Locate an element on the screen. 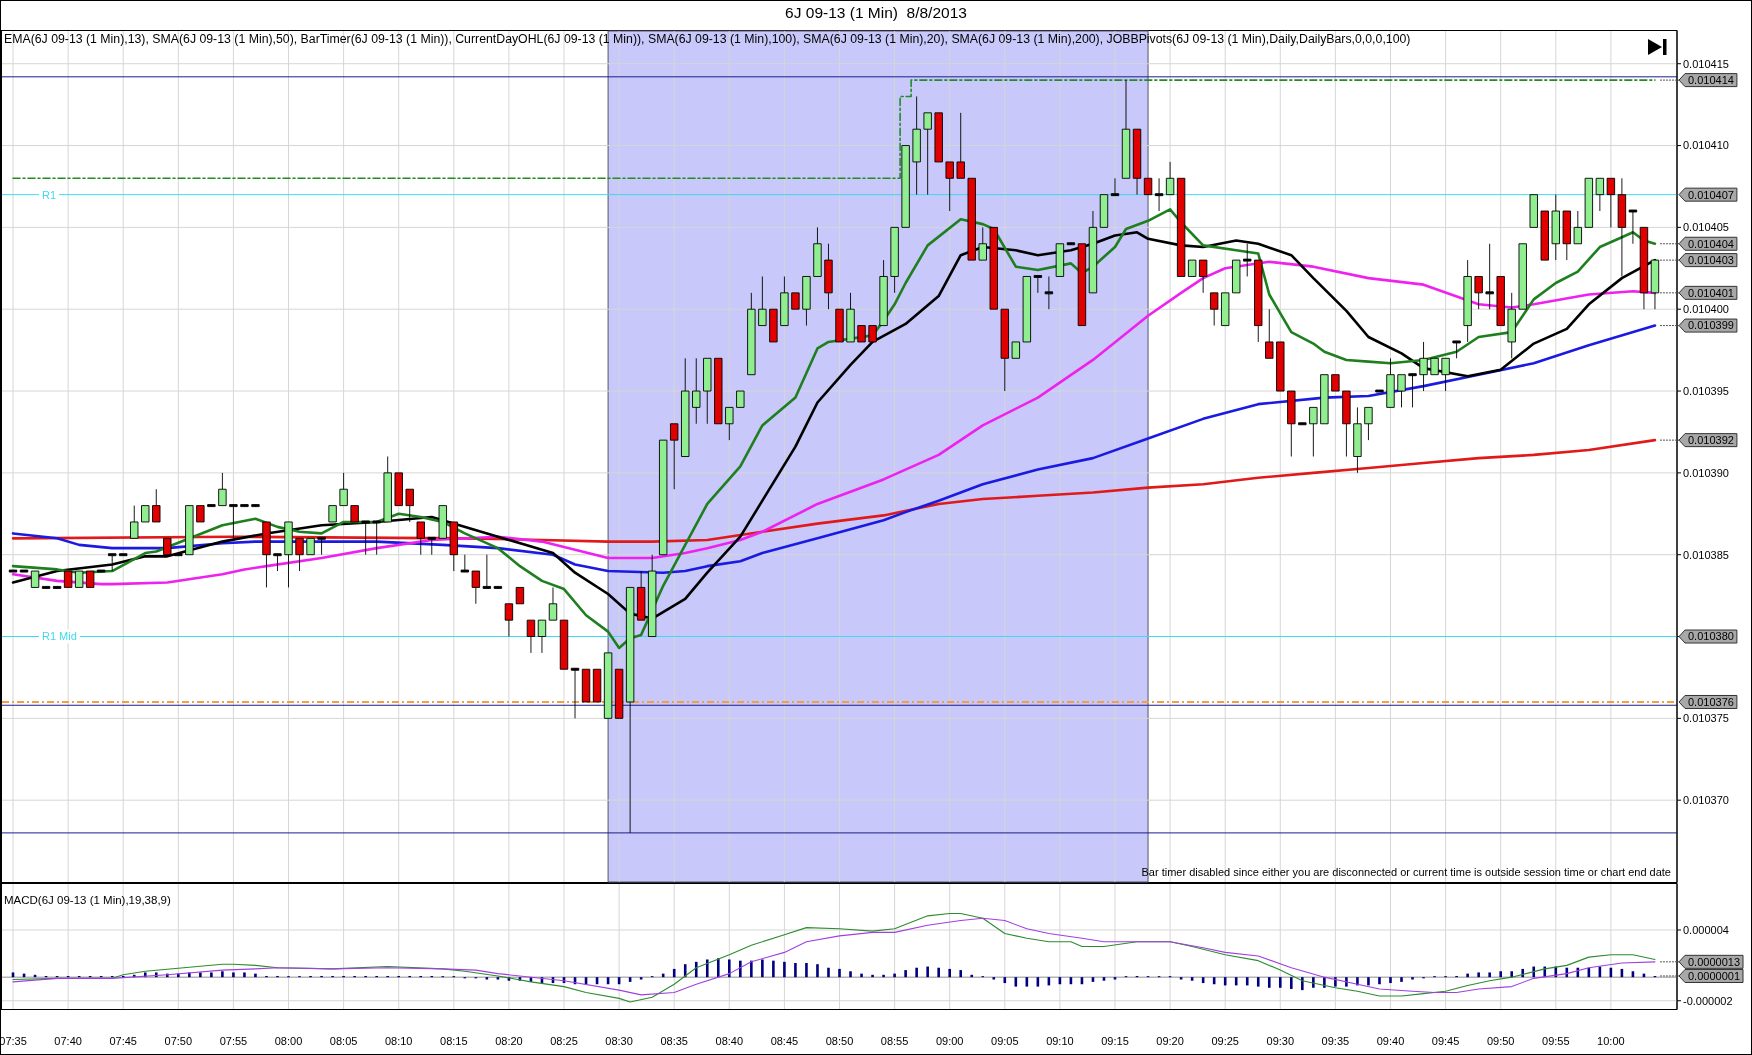 This screenshot has width=1752, height=1055. x-tick-label: 09:50 is located at coordinates (1500, 1040).